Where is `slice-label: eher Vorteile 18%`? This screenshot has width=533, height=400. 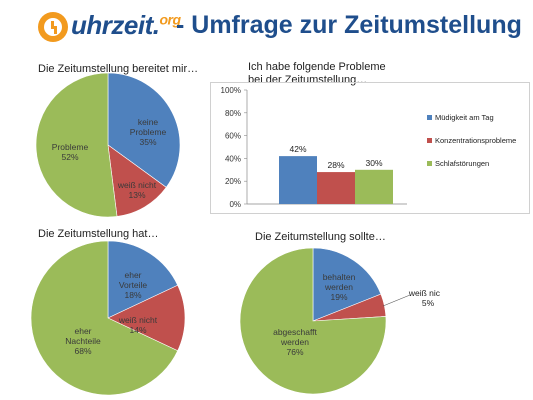 slice-label: eher Vorteile 18% is located at coordinates (133, 285).